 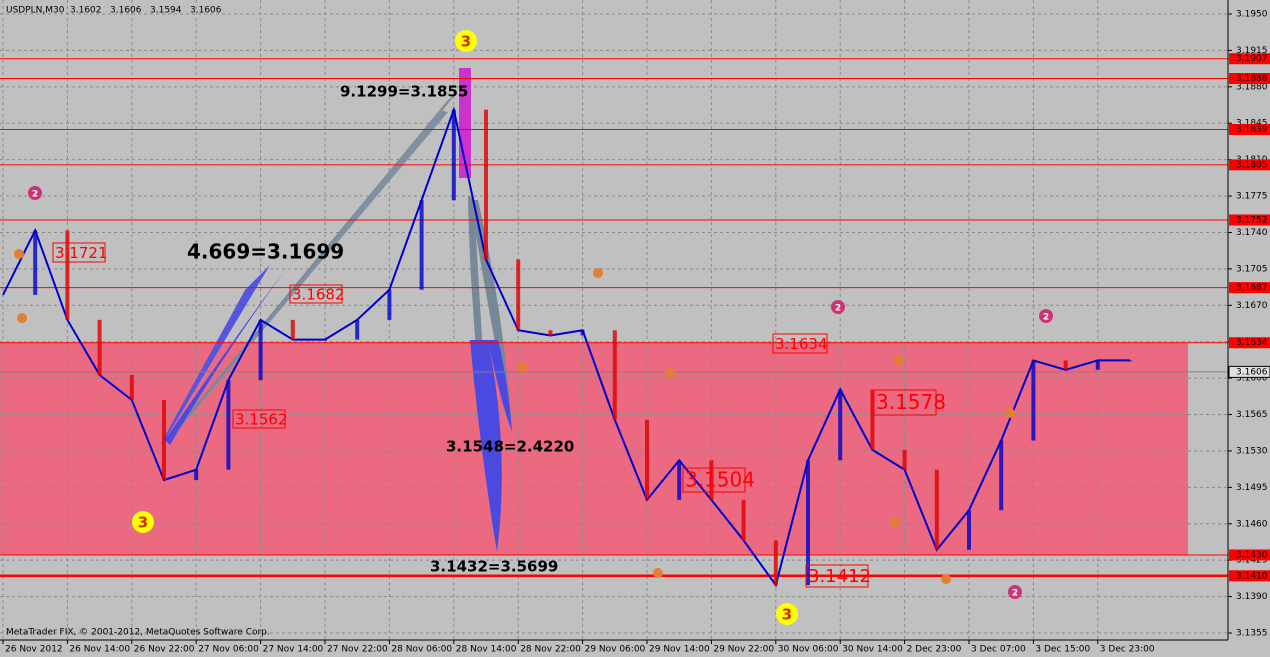 I want to click on ohlc-value: 3.1594, so click(x=166, y=11).